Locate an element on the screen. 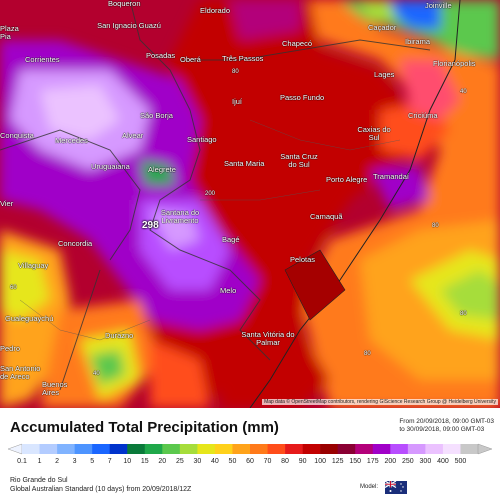  city-label: Bagé is located at coordinates (231, 239).